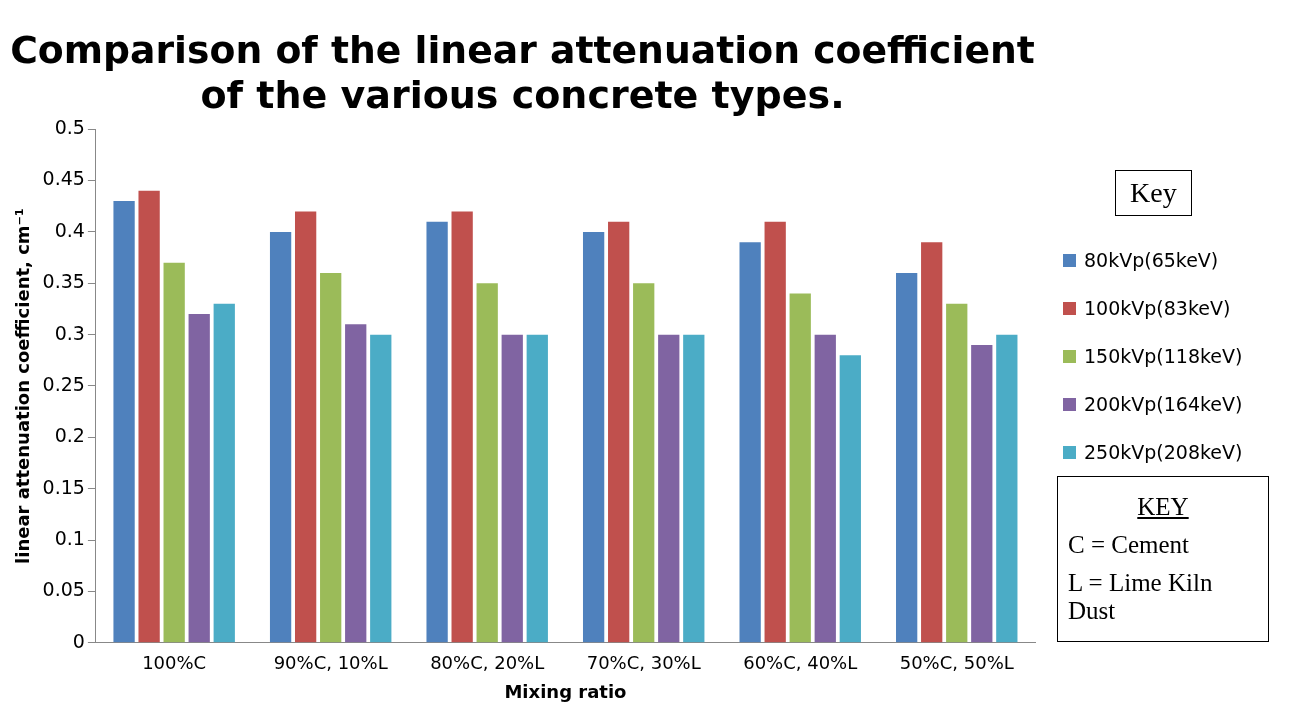 The width and height of the screenshot is (1295, 713). Describe the element at coordinates (330, 663) in the screenshot. I see `x-tick-label: 90%C, 10%L` at that location.